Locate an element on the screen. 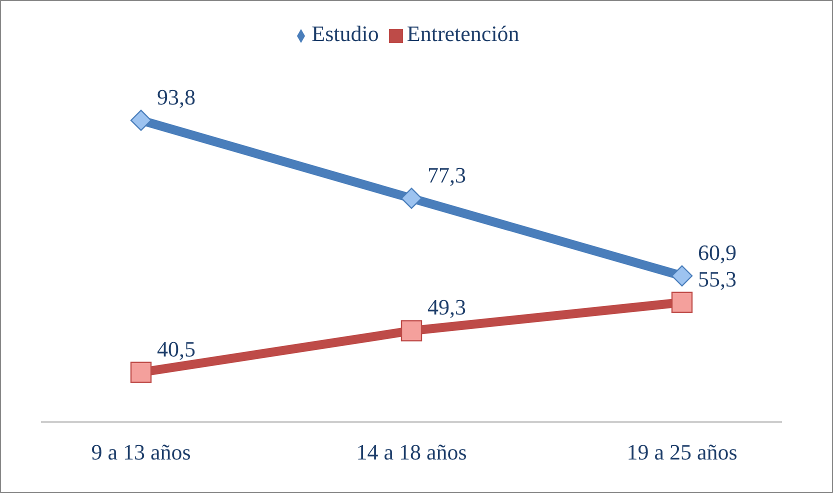 Image resolution: width=833 pixels, height=493 pixels. data-label: 77,3 is located at coordinates (447, 175).